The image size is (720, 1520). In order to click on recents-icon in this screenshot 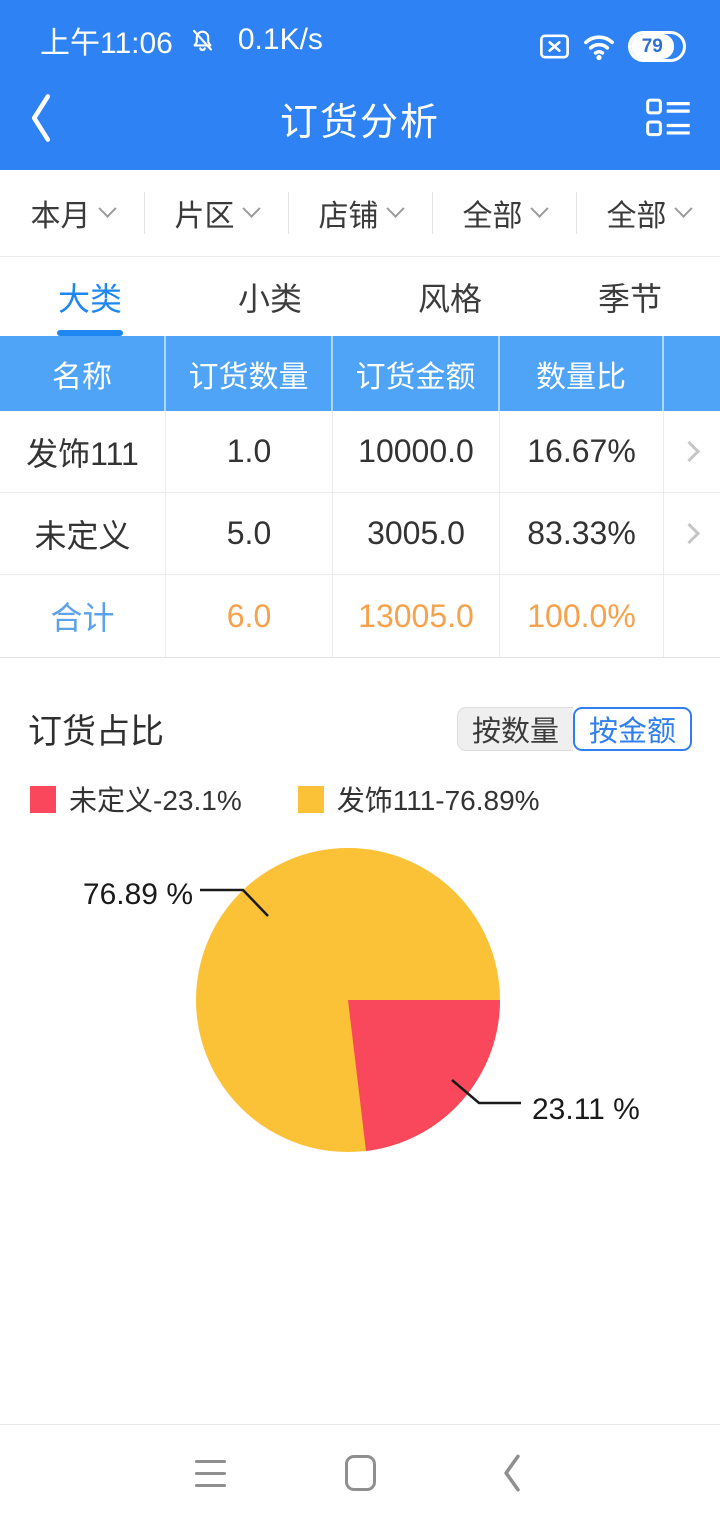, I will do `click(210, 1473)`.